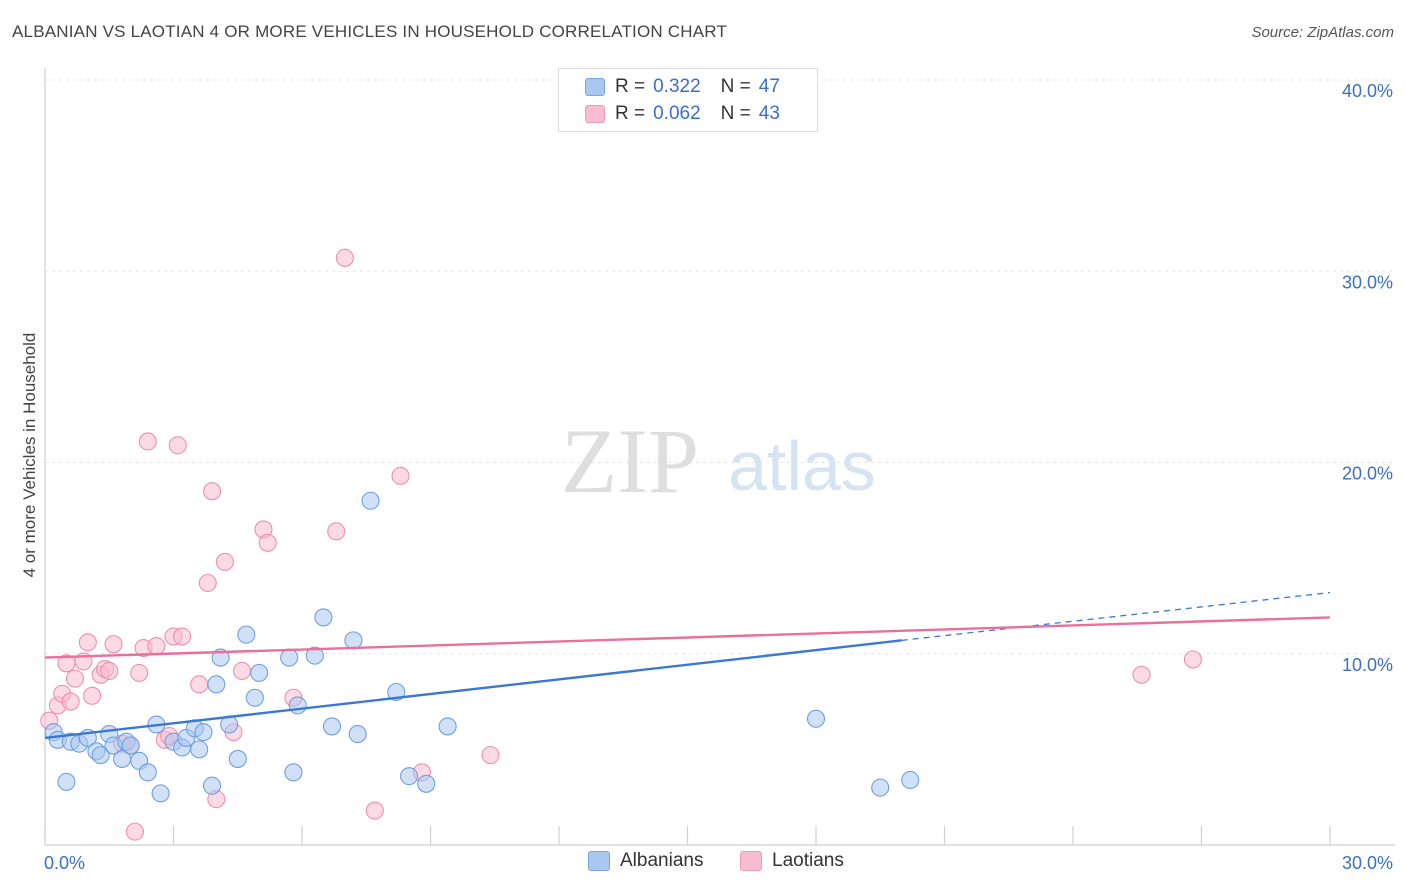  I want to click on albanians-trend-extension, so click(1116, 616).